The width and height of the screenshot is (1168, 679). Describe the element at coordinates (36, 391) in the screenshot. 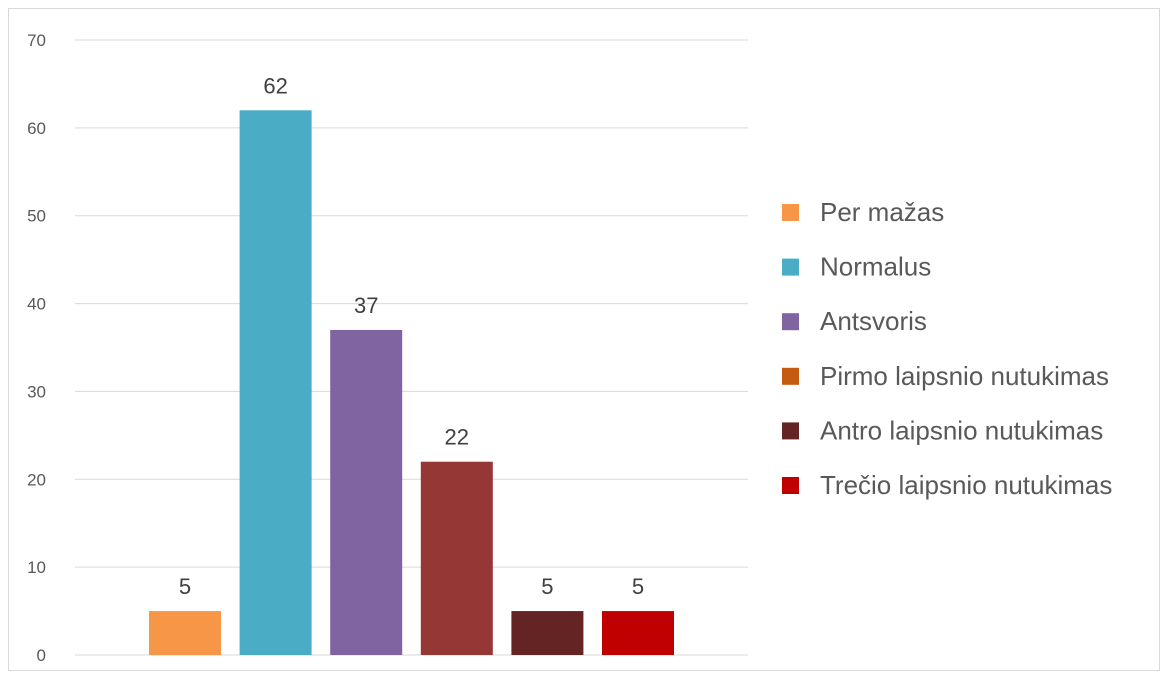

I see `y-tick-label: 30` at that location.